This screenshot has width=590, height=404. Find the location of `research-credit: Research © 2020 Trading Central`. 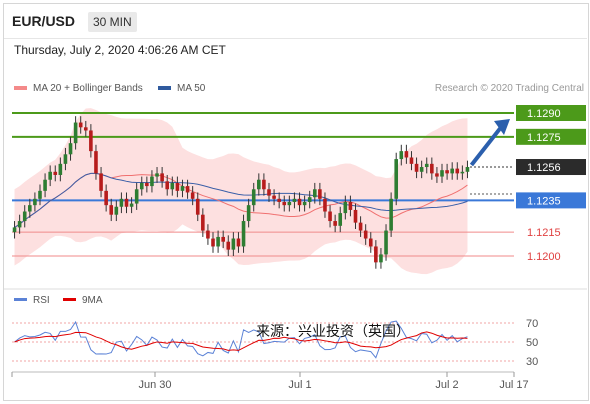

research-credit: Research © 2020 Trading Central is located at coordinates (509, 88).